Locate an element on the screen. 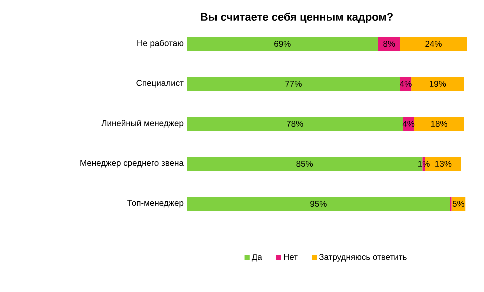 Image resolution: width=484 pixels, height=292 pixels. y-tick-label: Специалист is located at coordinates (160, 84).